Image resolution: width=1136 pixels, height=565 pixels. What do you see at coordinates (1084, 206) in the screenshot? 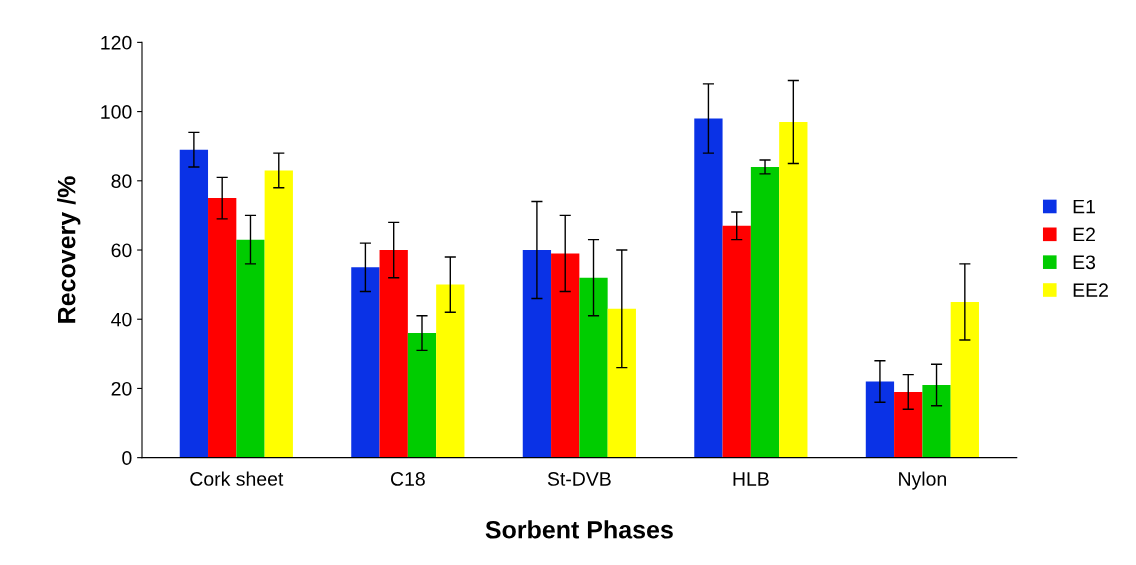
I see `legend-label: E1` at bounding box center [1084, 206].